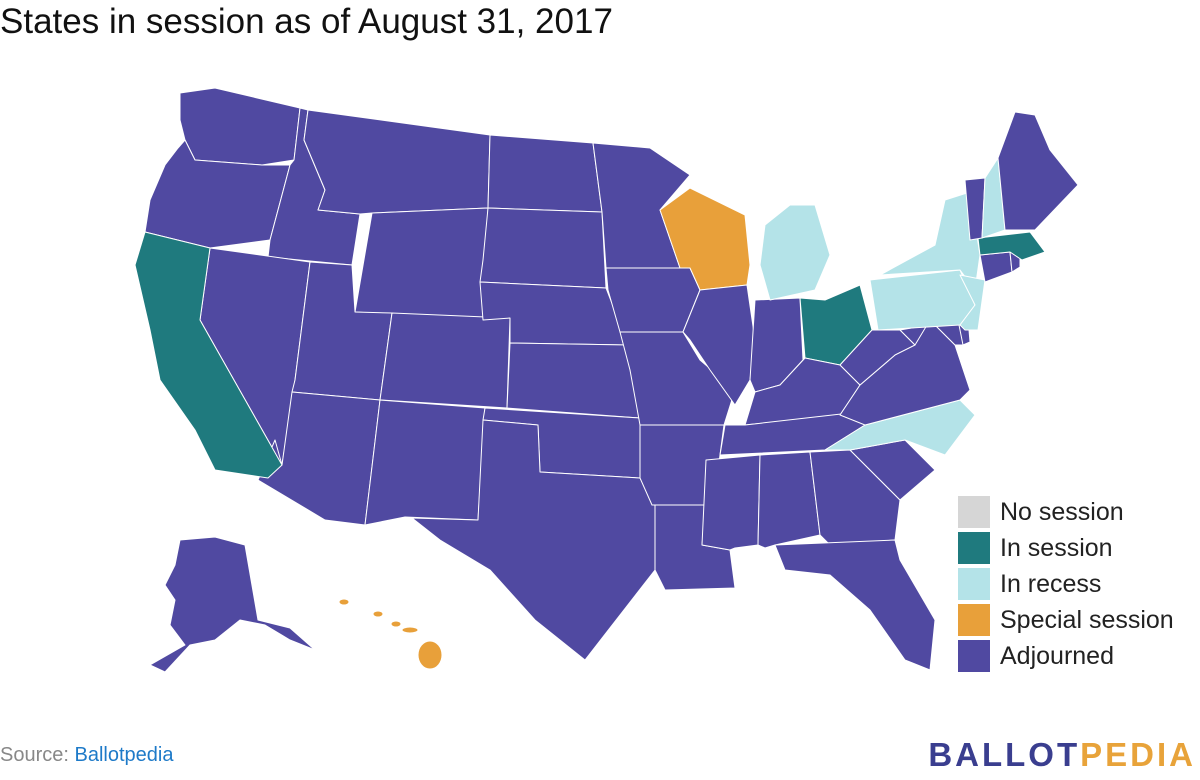 The image size is (1200, 780). I want to click on legend-label-special-session: Special session, so click(1087, 619).